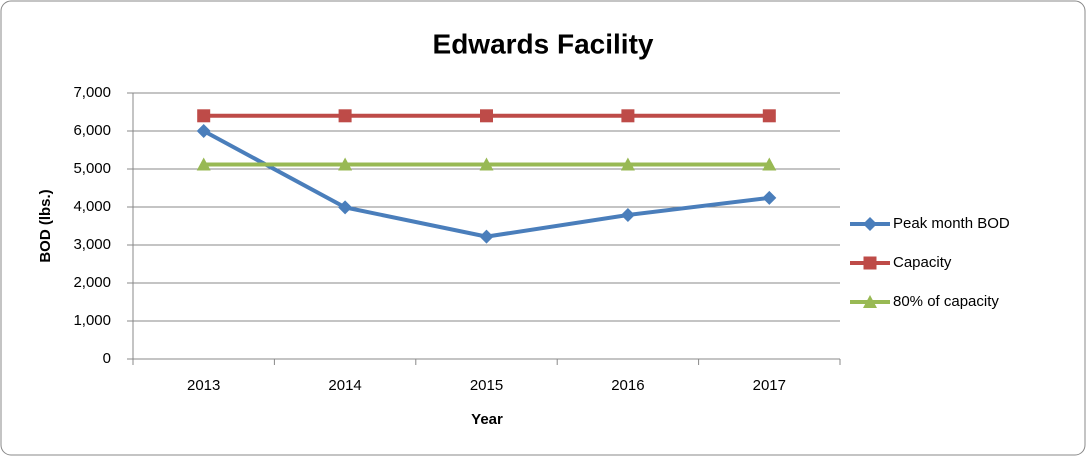  I want to click on x-axis-label: Year, so click(487, 419).